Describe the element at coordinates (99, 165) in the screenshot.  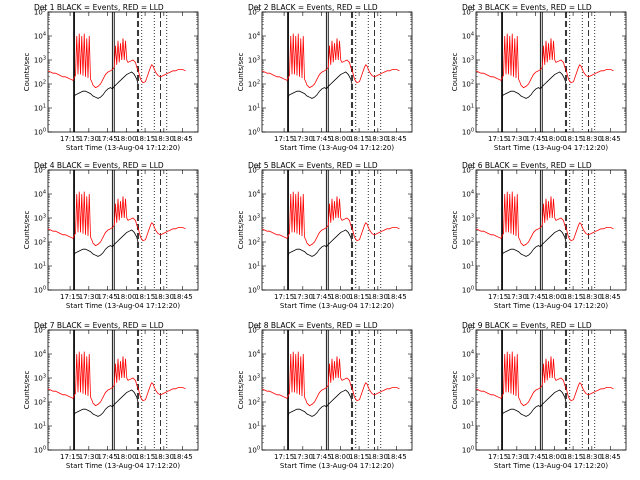
I see `panel-title: Det 4 BLACK = Events, RED = LLD` at that location.